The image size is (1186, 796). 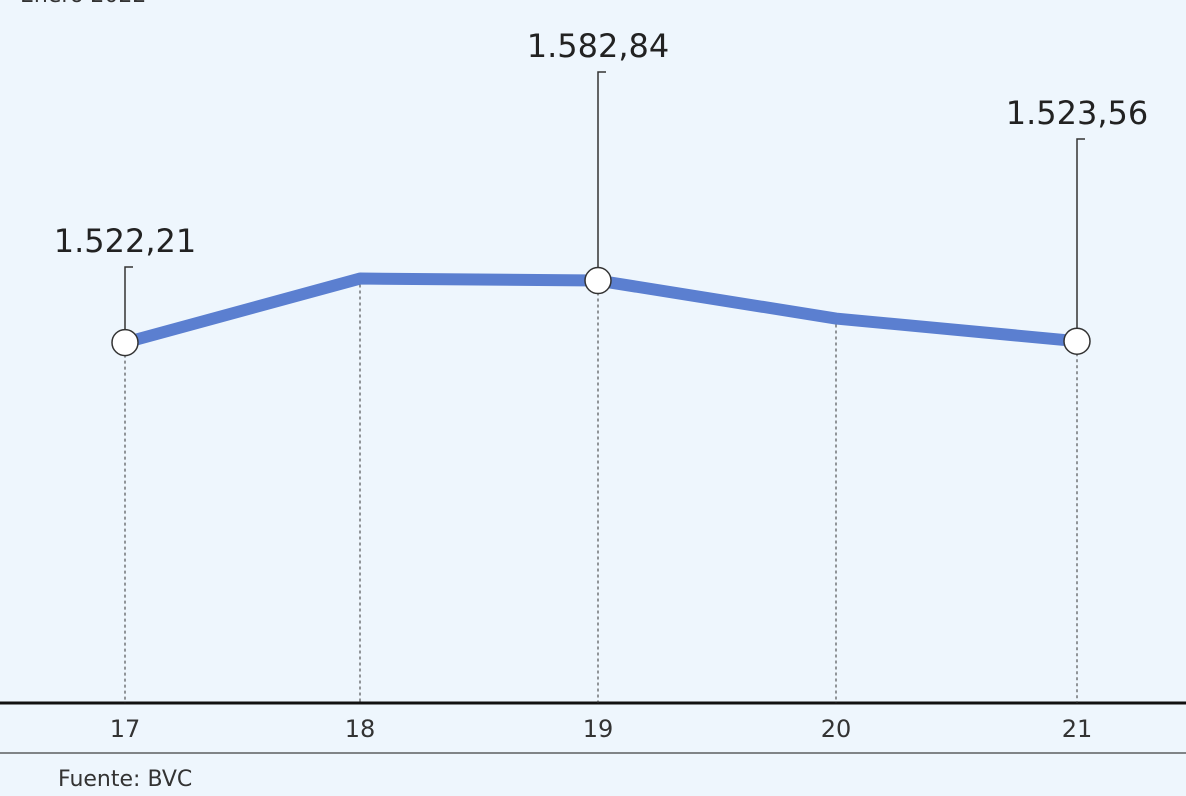 I want to click on value-label: 1.522,21, so click(x=125, y=241).